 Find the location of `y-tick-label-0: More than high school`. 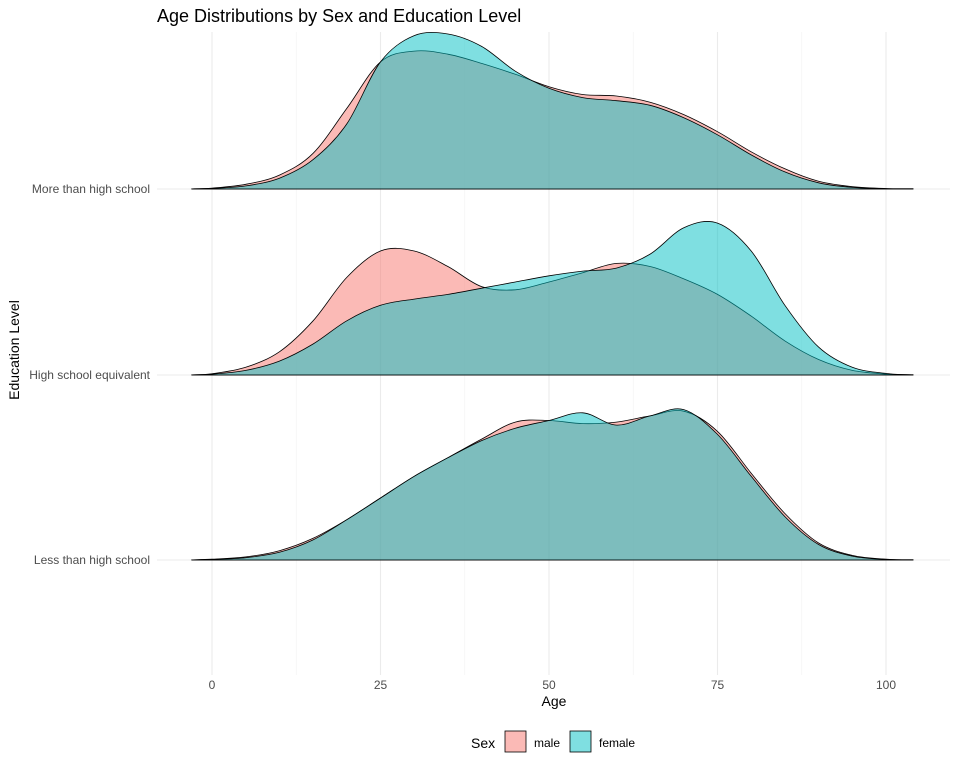

y-tick-label-0: More than high school is located at coordinates (91, 189).